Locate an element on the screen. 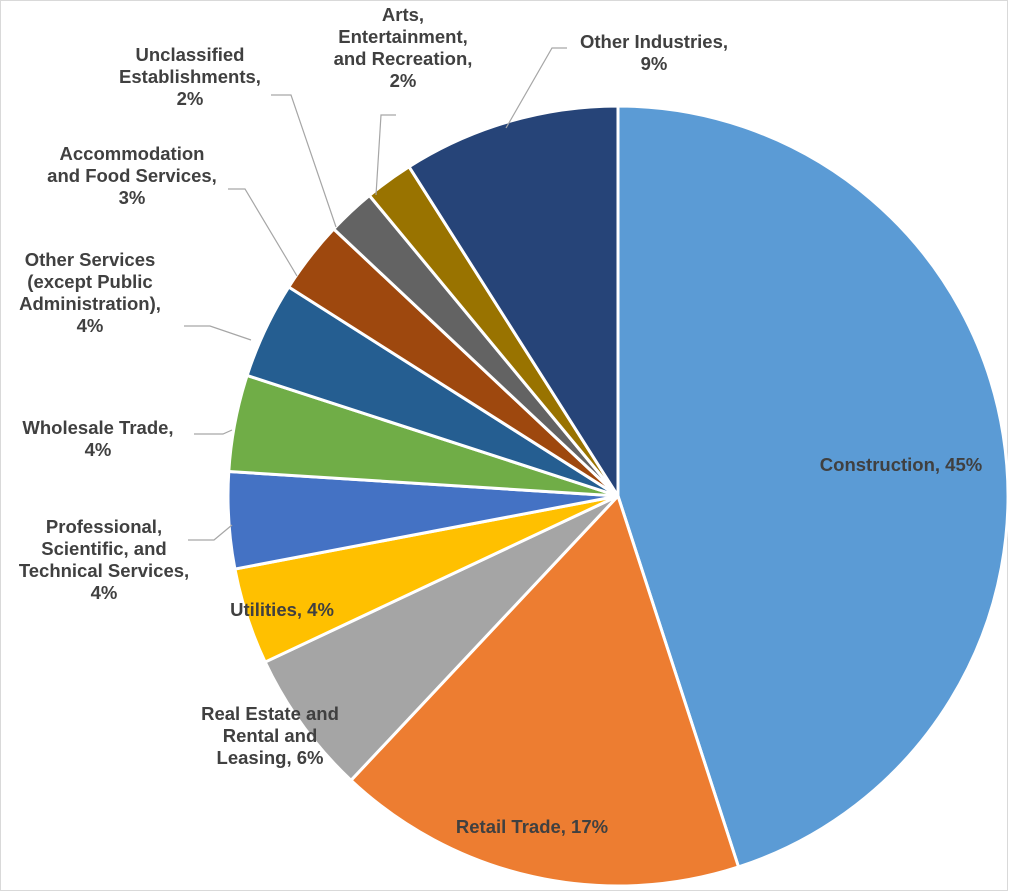  data-label-line: Retail Trade, 17% is located at coordinates (532, 826).